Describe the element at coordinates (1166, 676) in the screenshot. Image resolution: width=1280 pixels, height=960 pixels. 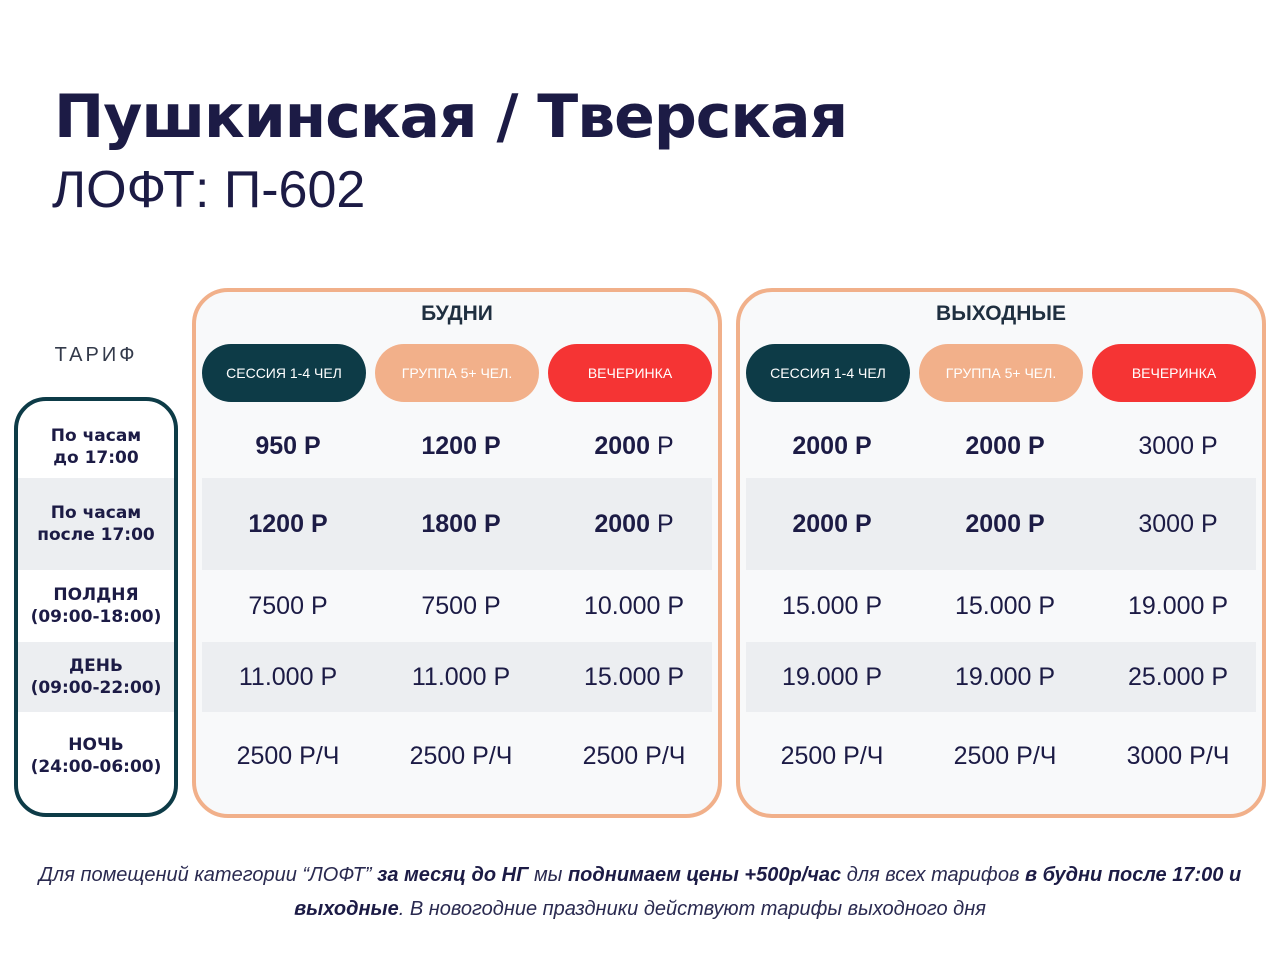
I see `price-value: 25.000` at that location.